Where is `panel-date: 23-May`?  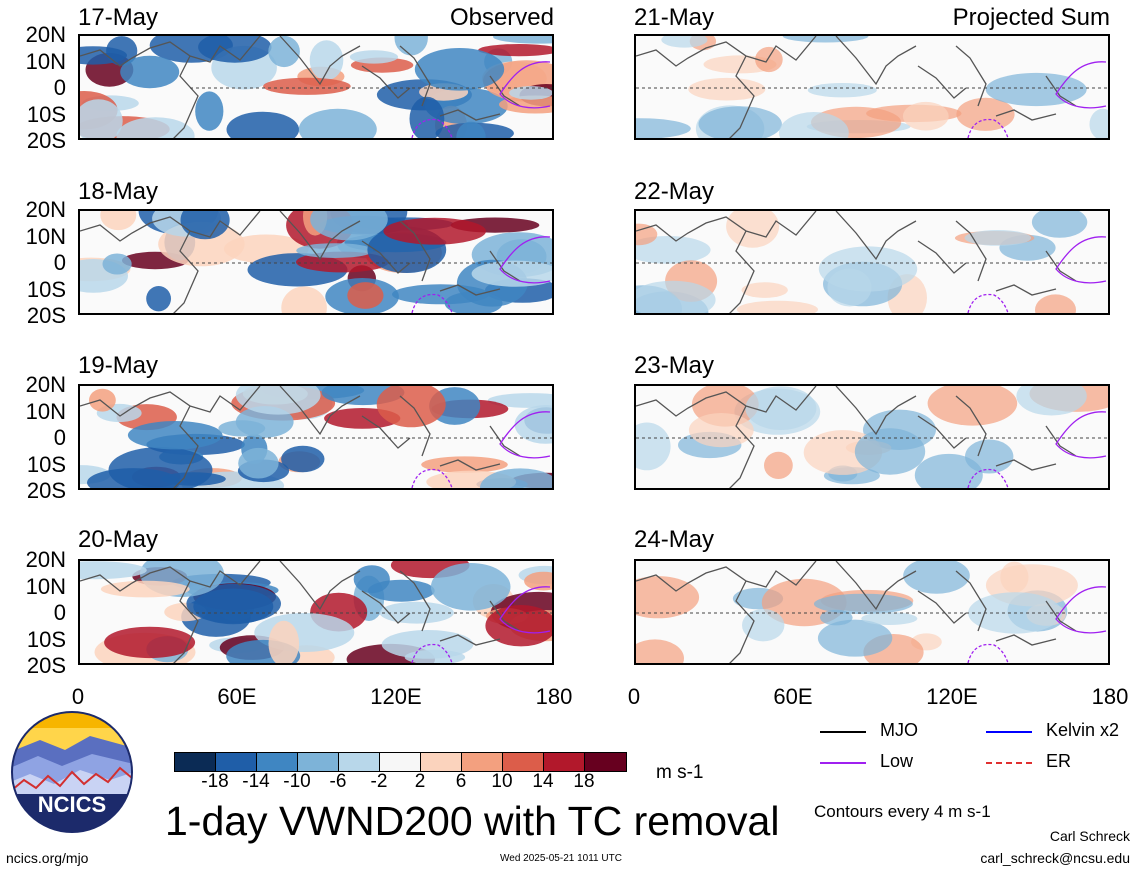 panel-date: 23-May is located at coordinates (674, 365).